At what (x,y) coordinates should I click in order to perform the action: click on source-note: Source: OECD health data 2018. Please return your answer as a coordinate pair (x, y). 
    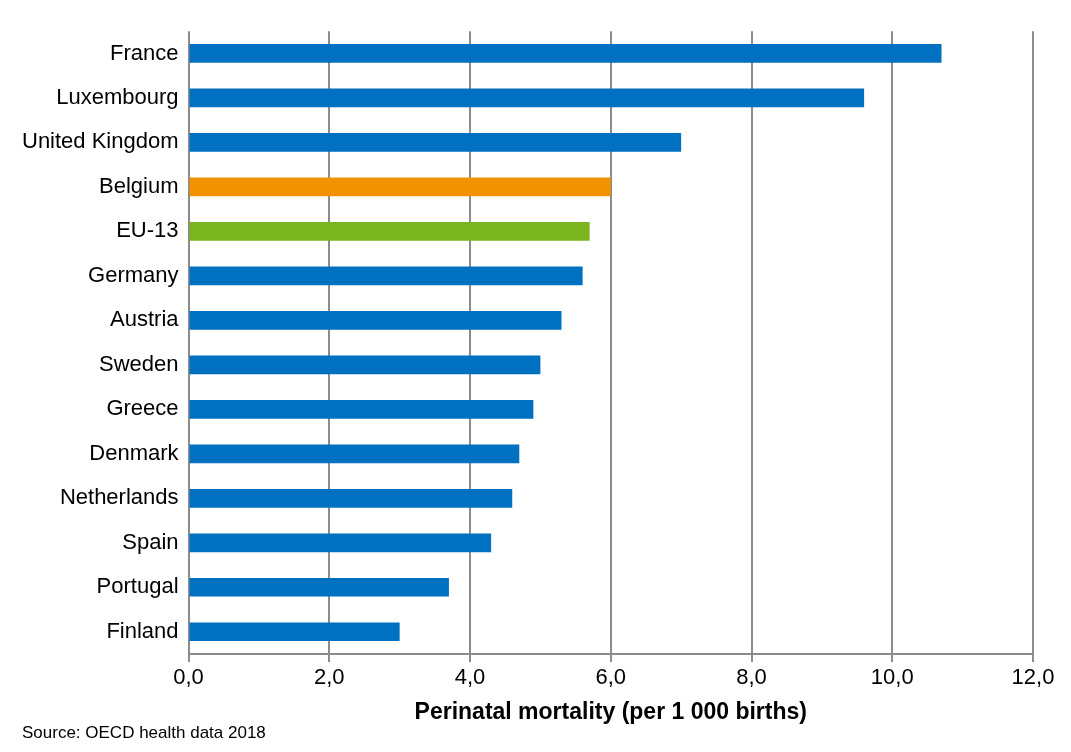
    Looking at the image, I should click on (144, 733).